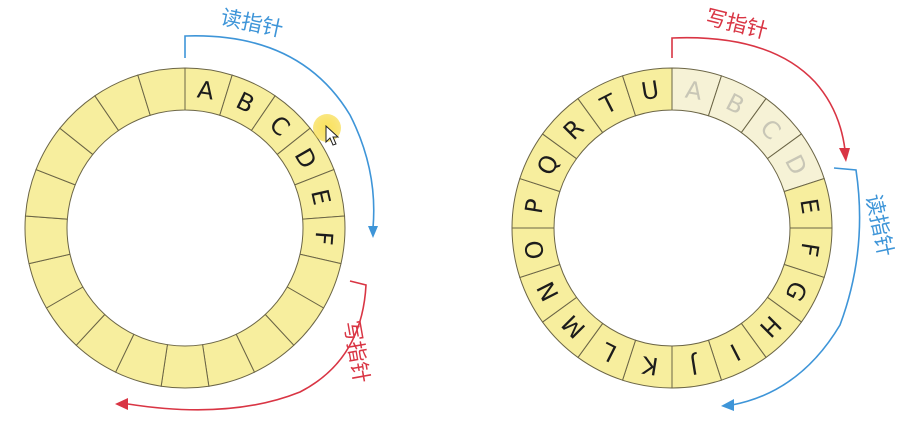  What do you see at coordinates (252, 23) in the screenshot?
I see `left-read-pointer-label: 读指针` at bounding box center [252, 23].